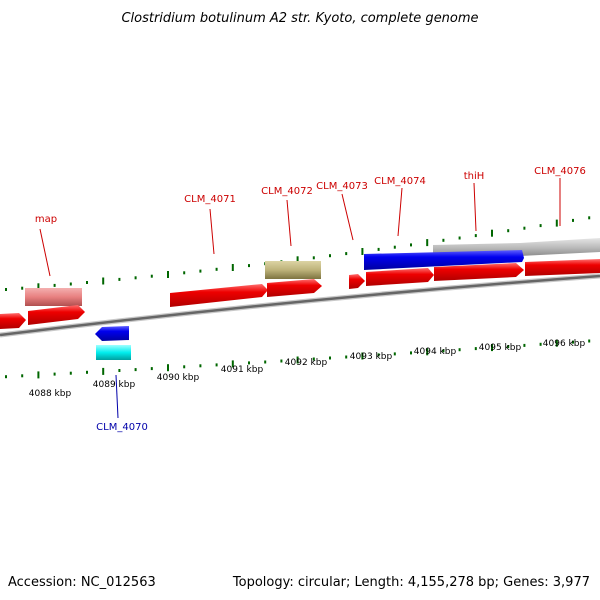 The image size is (600, 600). Describe the element at coordinates (53, 297) in the screenshot. I see `pink-feature` at that location.